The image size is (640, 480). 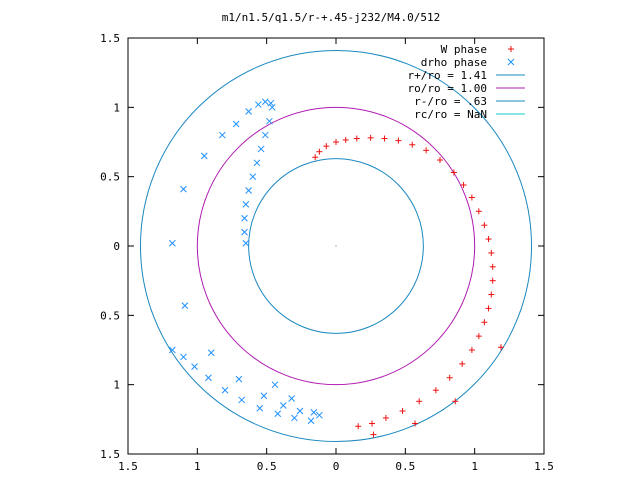 What do you see at coordinates (336, 466) in the screenshot?
I see `x-tick-label: 0` at bounding box center [336, 466].